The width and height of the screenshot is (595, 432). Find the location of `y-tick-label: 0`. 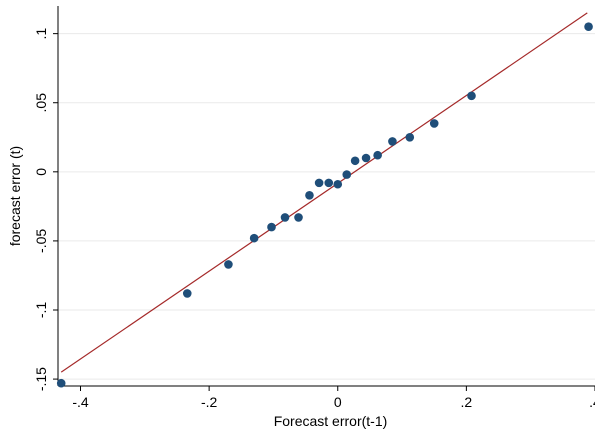

y-tick-label: 0 is located at coordinates (41, 172).